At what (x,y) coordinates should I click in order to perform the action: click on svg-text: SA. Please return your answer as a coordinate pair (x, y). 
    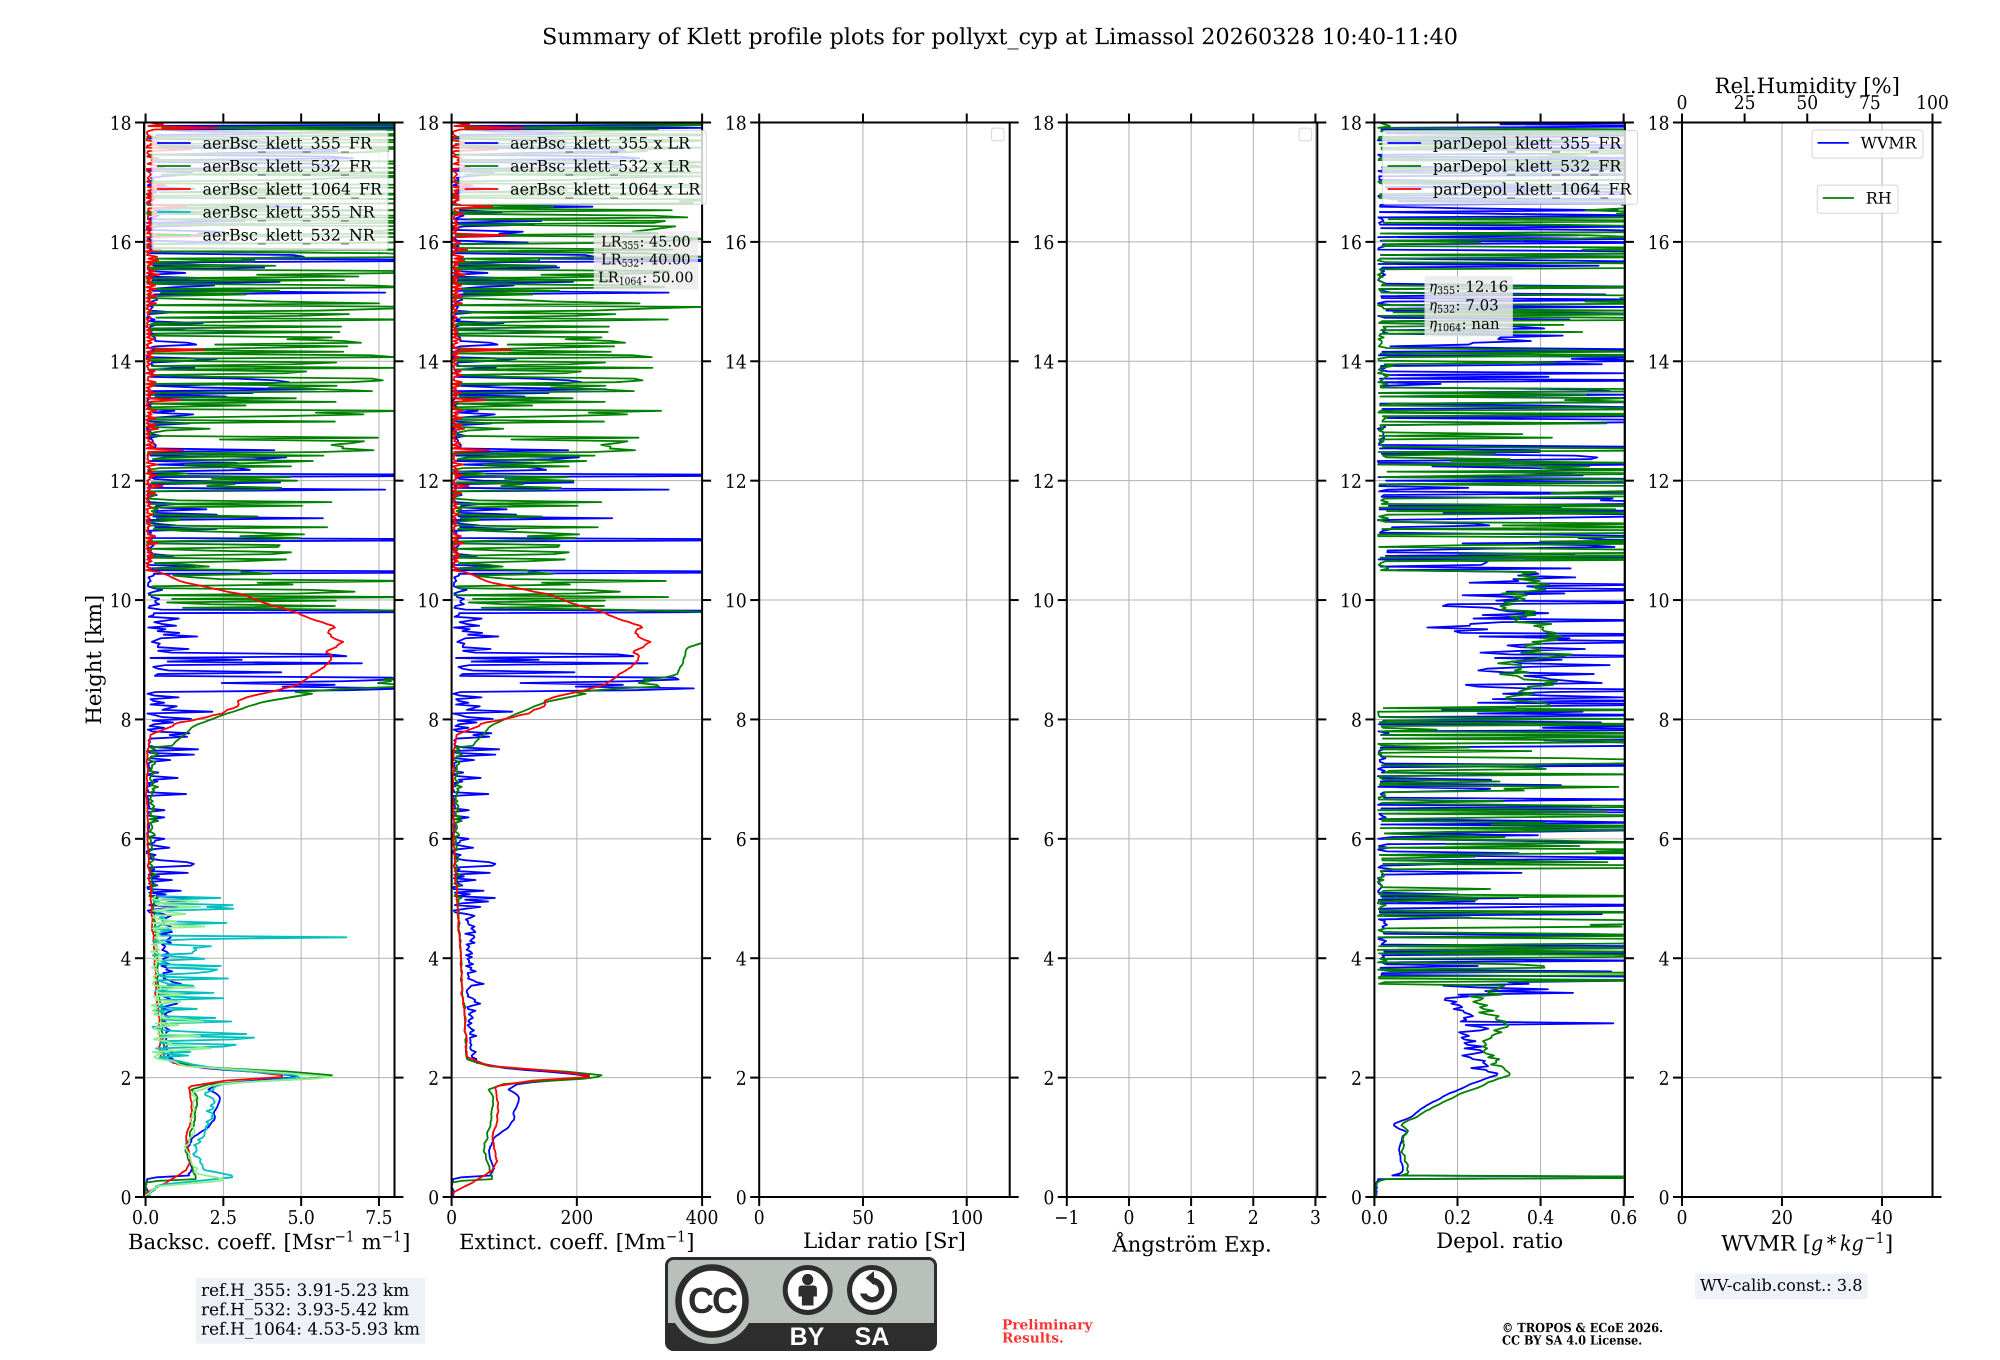
    Looking at the image, I should click on (872, 1337).